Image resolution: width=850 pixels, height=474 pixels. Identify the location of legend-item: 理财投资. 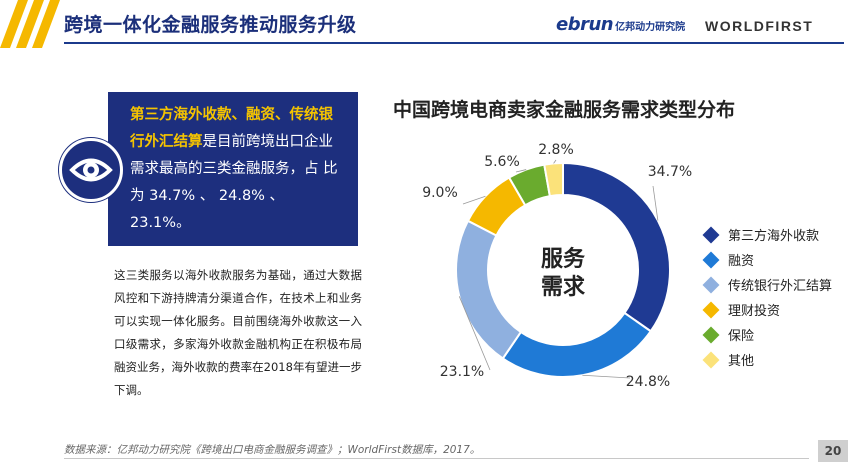
(767, 309).